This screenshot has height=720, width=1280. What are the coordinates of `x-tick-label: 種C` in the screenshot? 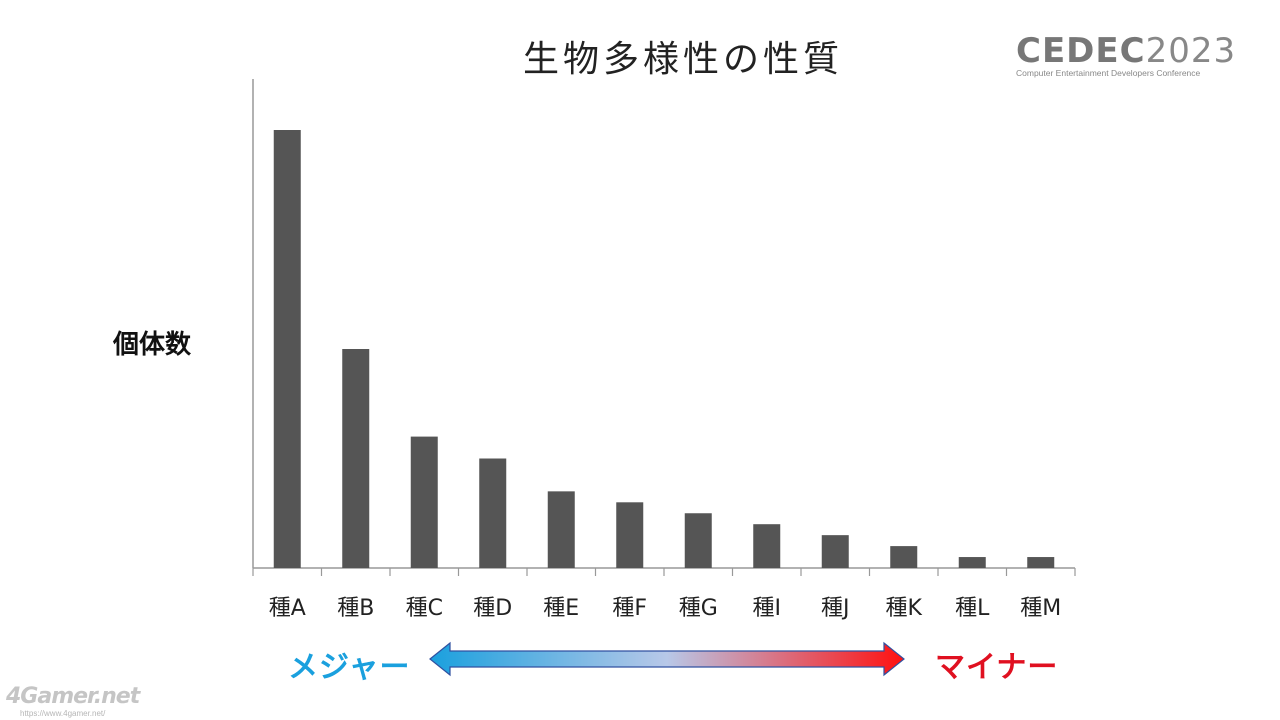 It's located at (424, 608).